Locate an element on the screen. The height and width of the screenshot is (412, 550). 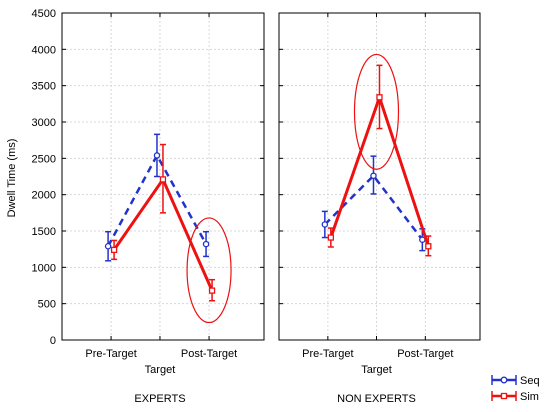
group-label: EXPERTS is located at coordinates (159, 399).